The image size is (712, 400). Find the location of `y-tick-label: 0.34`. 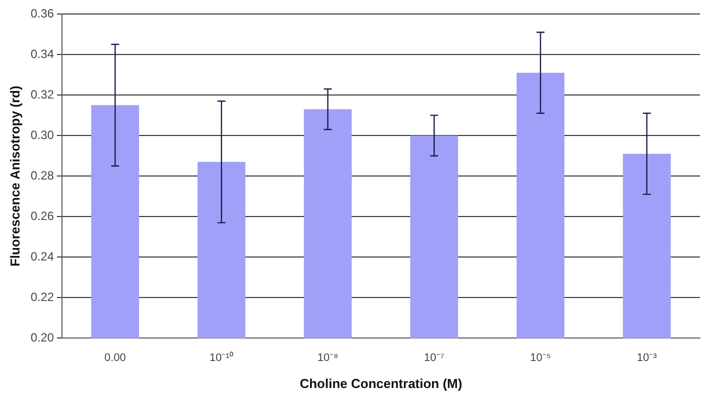

y-tick-label: 0.34 is located at coordinates (42, 53).